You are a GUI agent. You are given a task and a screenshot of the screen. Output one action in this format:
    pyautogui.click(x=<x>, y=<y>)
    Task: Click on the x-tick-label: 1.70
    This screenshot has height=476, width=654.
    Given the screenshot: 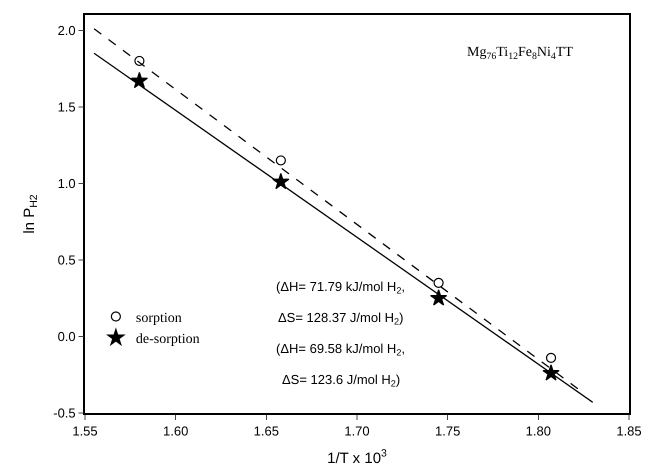 What is the action you would take?
    pyautogui.click(x=357, y=430)
    